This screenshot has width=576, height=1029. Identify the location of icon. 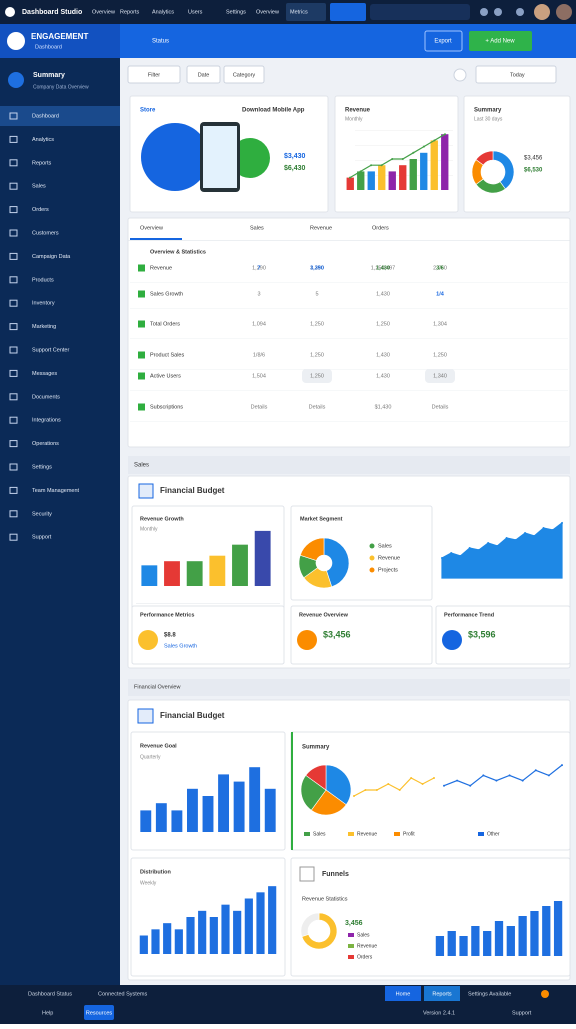
(498, 12).